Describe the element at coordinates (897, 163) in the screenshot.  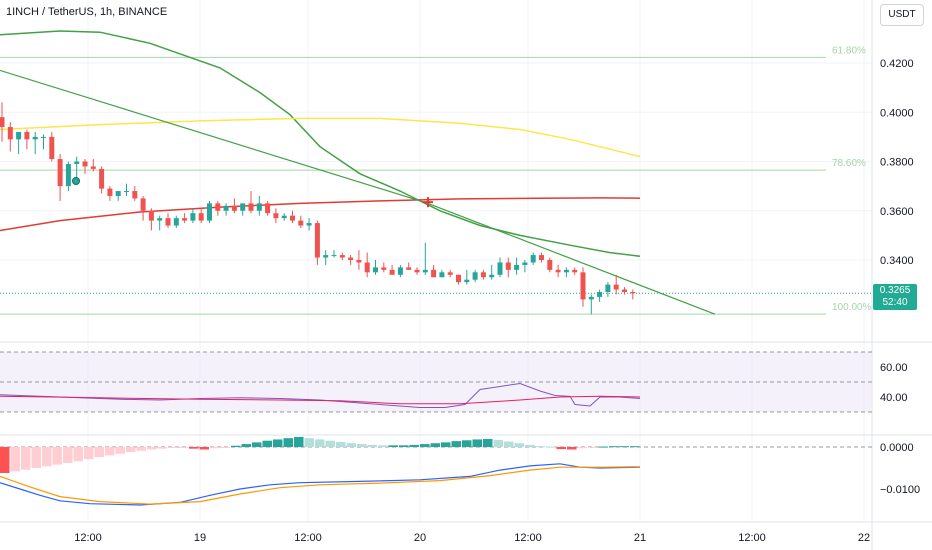
I see `price-axis-label: 0.3800` at that location.